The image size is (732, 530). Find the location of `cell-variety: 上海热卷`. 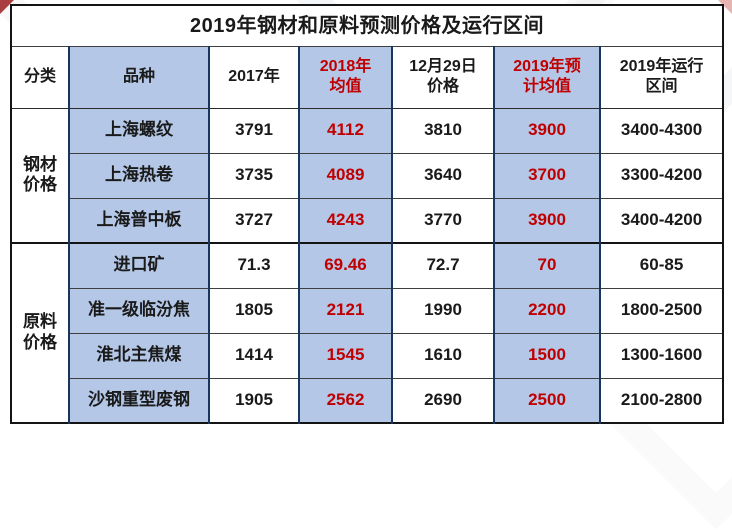

cell-variety: 上海热卷 is located at coordinates (139, 175).